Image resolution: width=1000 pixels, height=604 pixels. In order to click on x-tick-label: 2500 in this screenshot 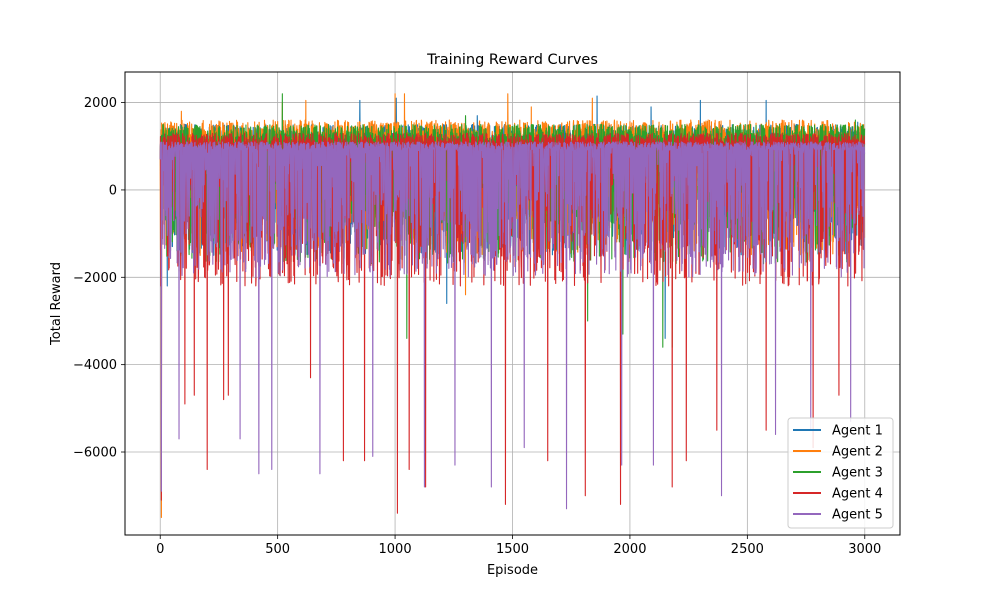, I will do `click(747, 549)`.